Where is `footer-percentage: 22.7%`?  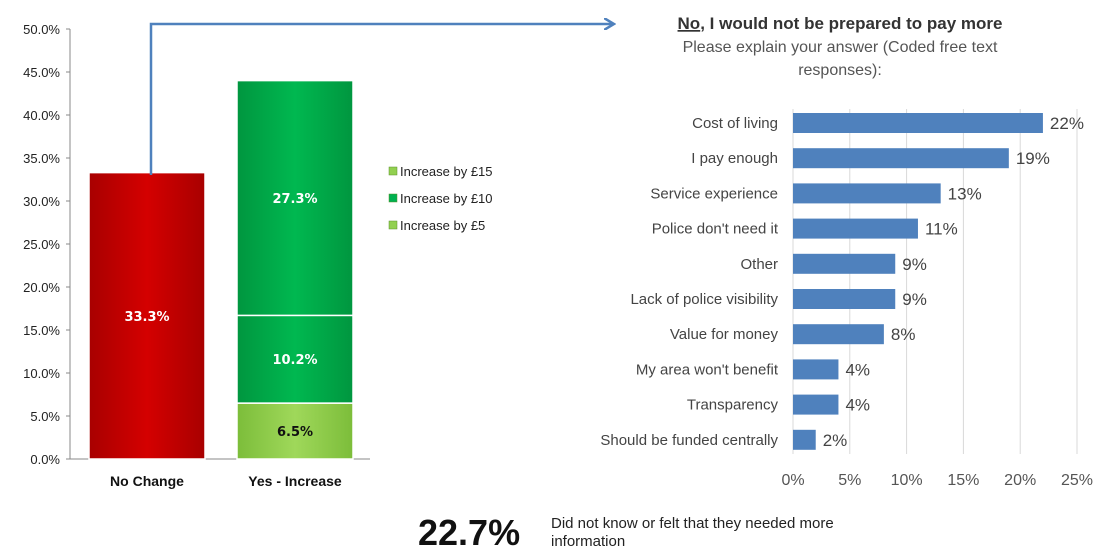
footer-percentage: 22.7% is located at coordinates (469, 532).